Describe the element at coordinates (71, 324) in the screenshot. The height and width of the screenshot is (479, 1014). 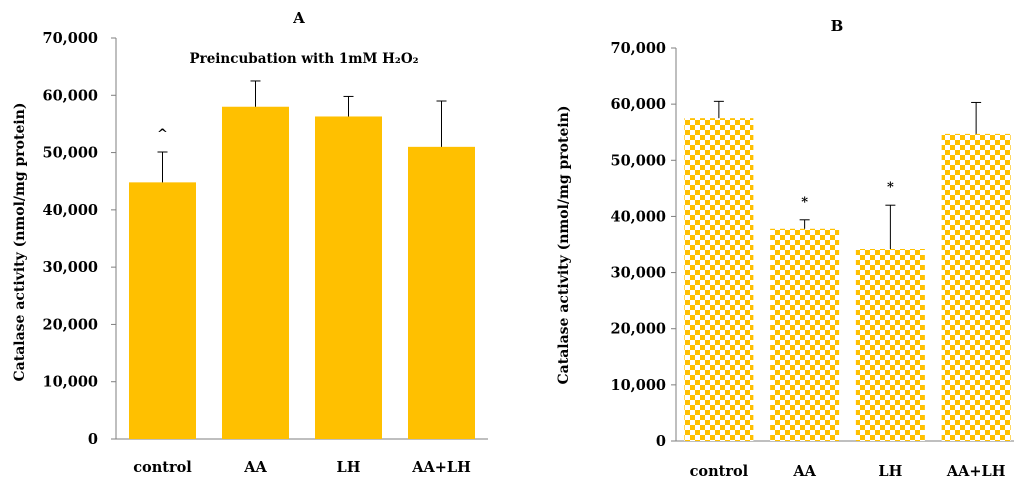
I see `panel-a-y-tick-label: 20,000` at that location.